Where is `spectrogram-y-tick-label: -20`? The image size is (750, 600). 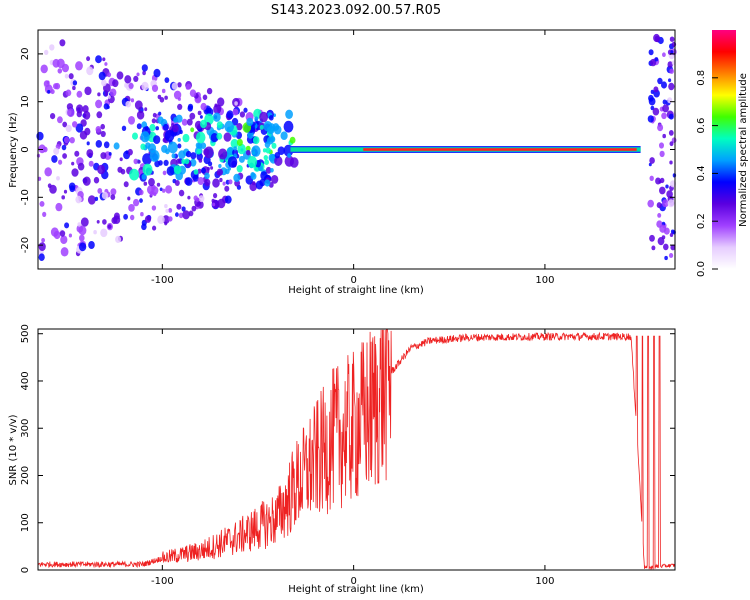
spectrogram-y-tick-label: -20 is located at coordinates (25, 245).